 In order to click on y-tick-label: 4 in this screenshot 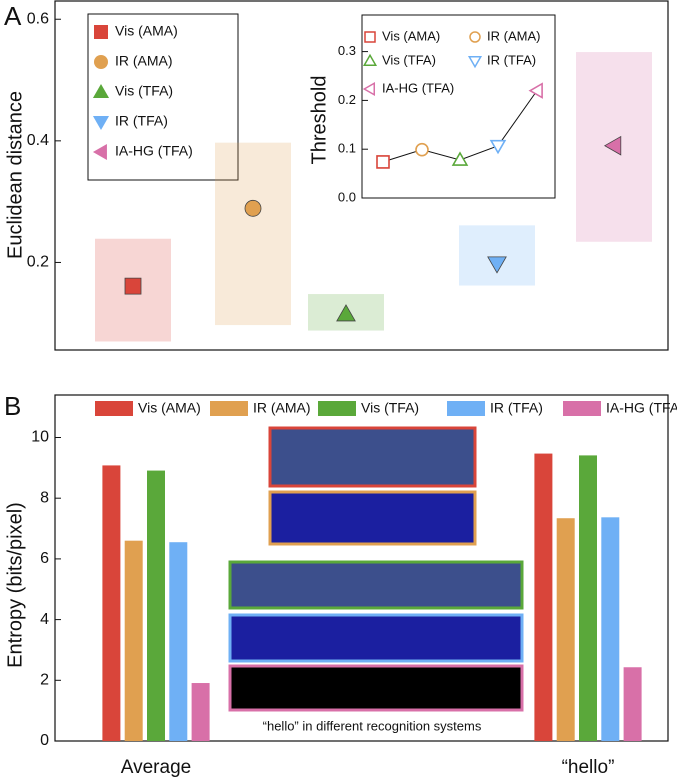, I will do `click(44, 619)`.